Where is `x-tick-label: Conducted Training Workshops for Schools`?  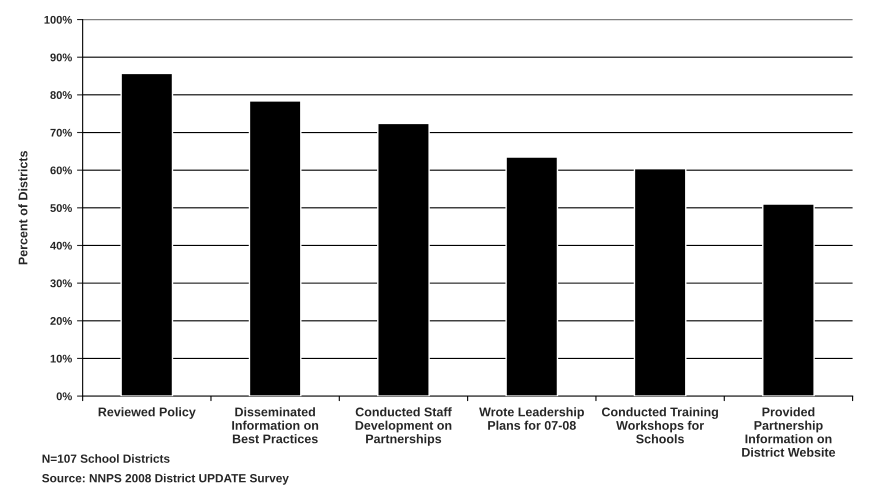
x-tick-label: Conducted Training Workshops for Schools is located at coordinates (660, 425).